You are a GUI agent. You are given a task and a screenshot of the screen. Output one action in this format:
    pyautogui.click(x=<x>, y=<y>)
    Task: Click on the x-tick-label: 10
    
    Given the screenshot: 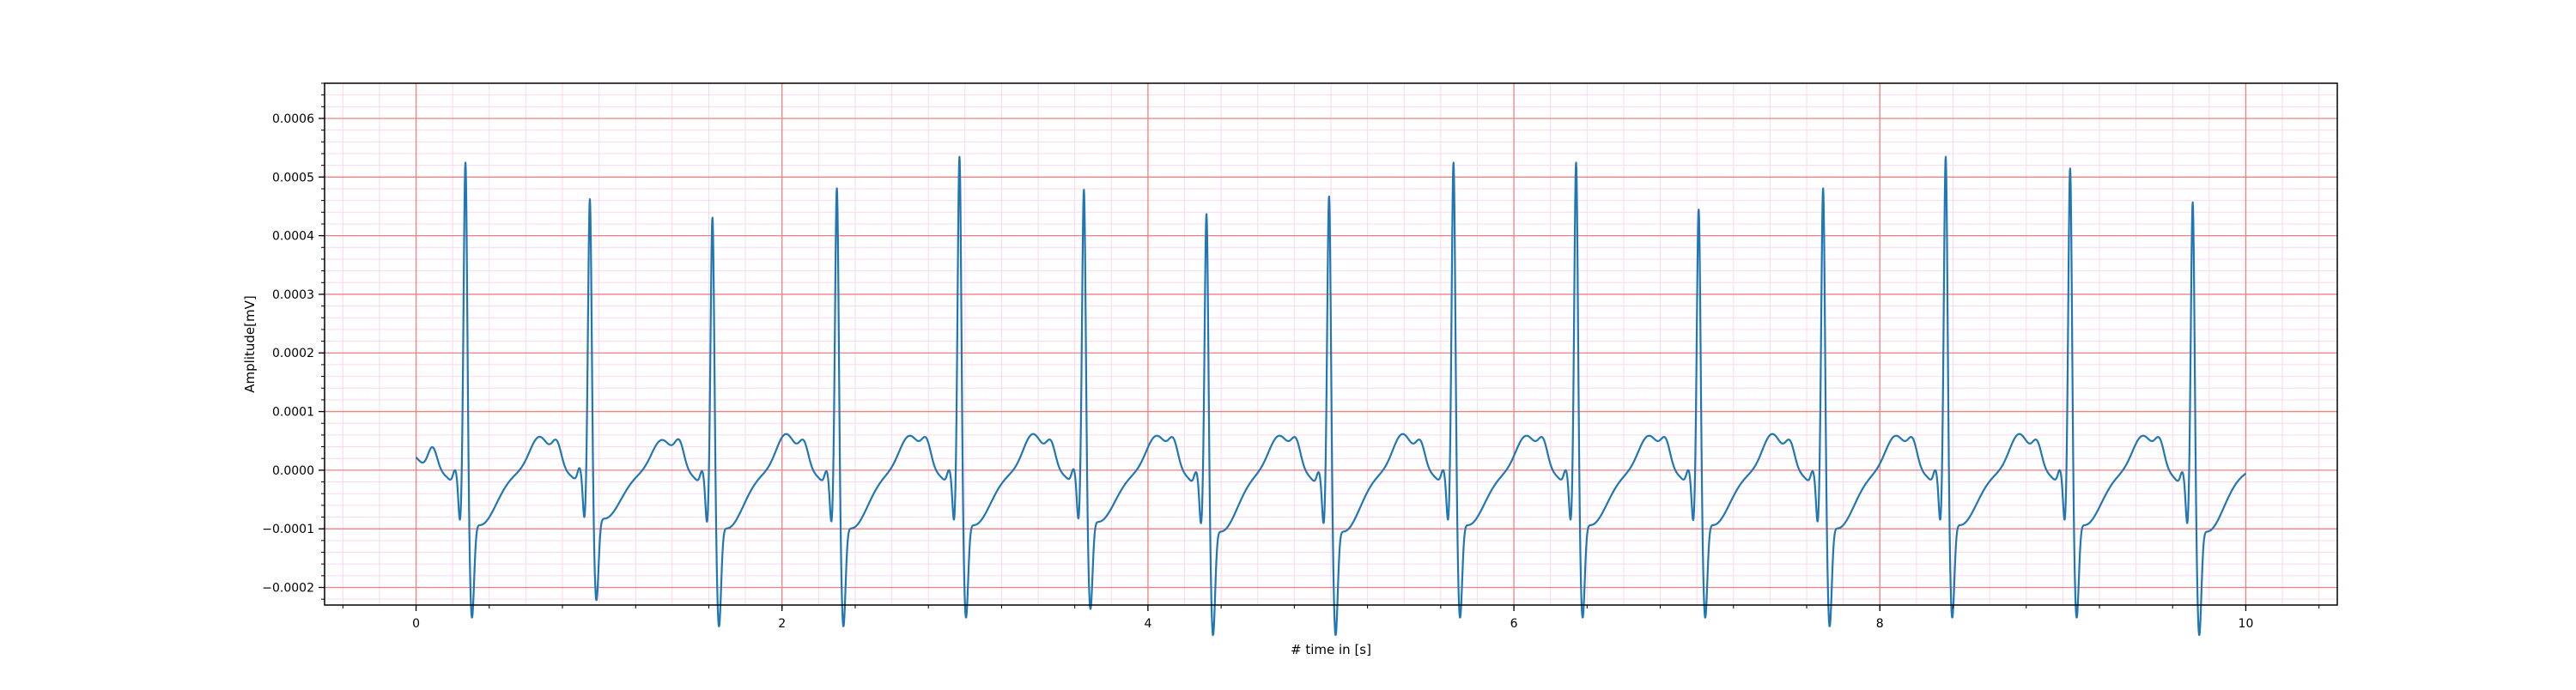 What is the action you would take?
    pyautogui.click(x=2246, y=624)
    